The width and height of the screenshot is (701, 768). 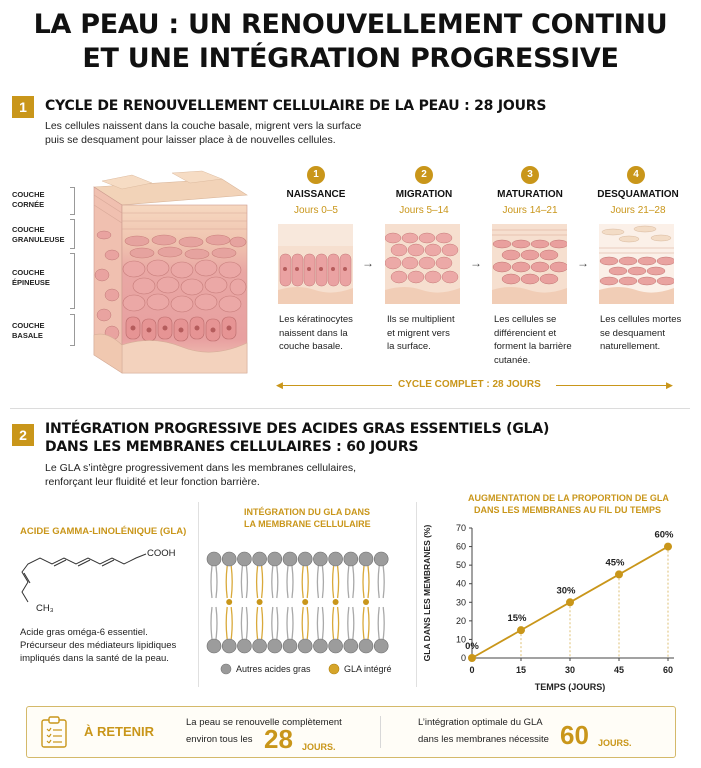 I want to click on title-line-2: ET UNE INTÉGRATION PROGRESSIVE, so click(x=350, y=58).